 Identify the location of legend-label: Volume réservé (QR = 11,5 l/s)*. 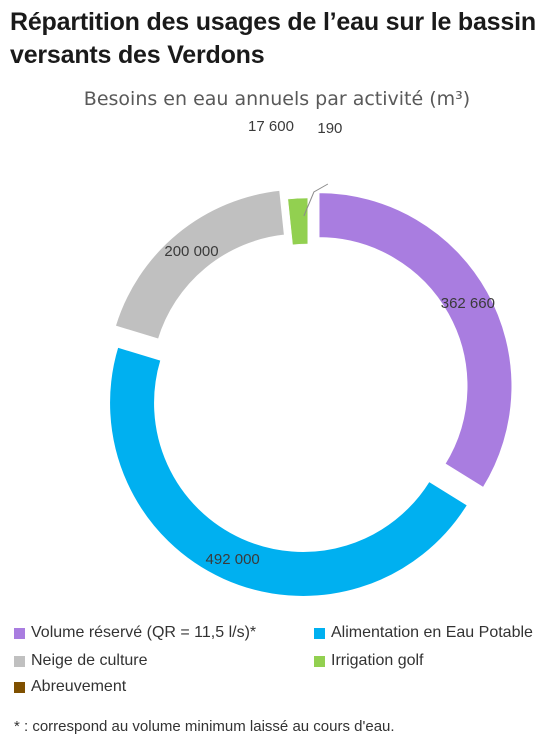
(144, 632).